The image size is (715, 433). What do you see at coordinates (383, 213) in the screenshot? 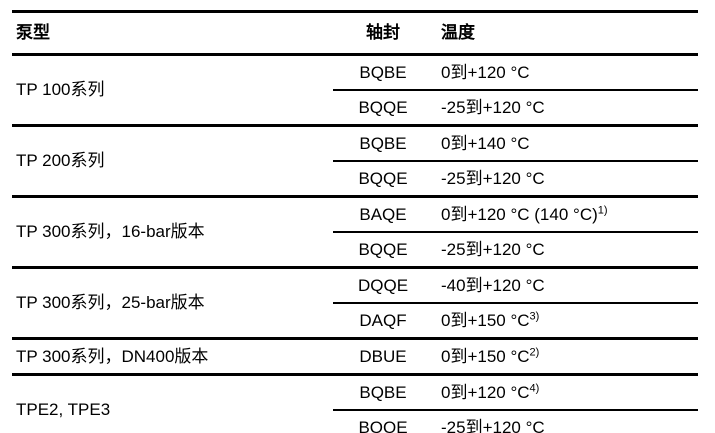
I see `seal-cell: BAQE` at bounding box center [383, 213].